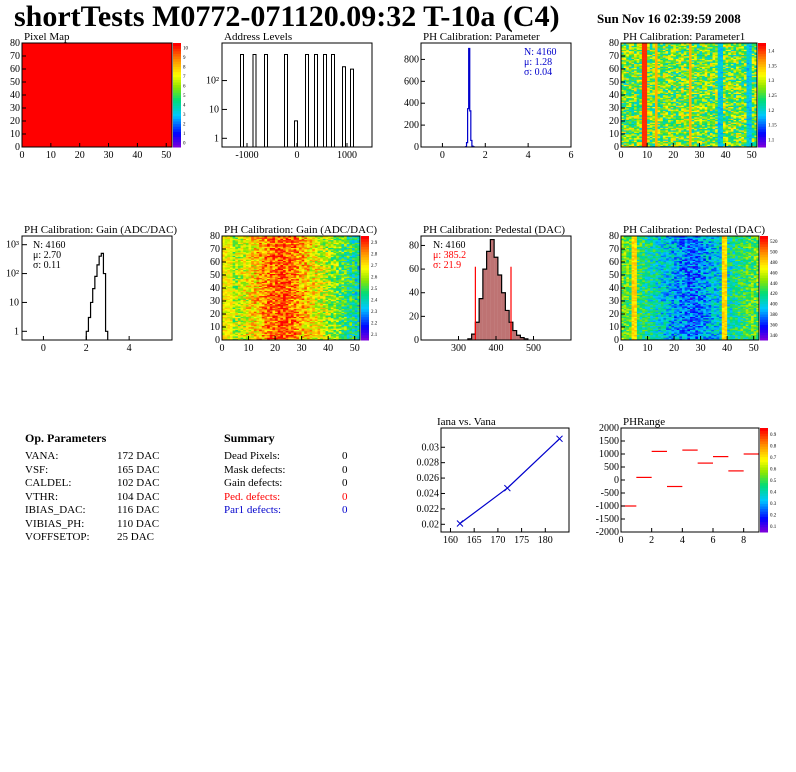  What do you see at coordinates (97, 95) in the screenshot?
I see `pixel-map-fill` at bounding box center [97, 95].